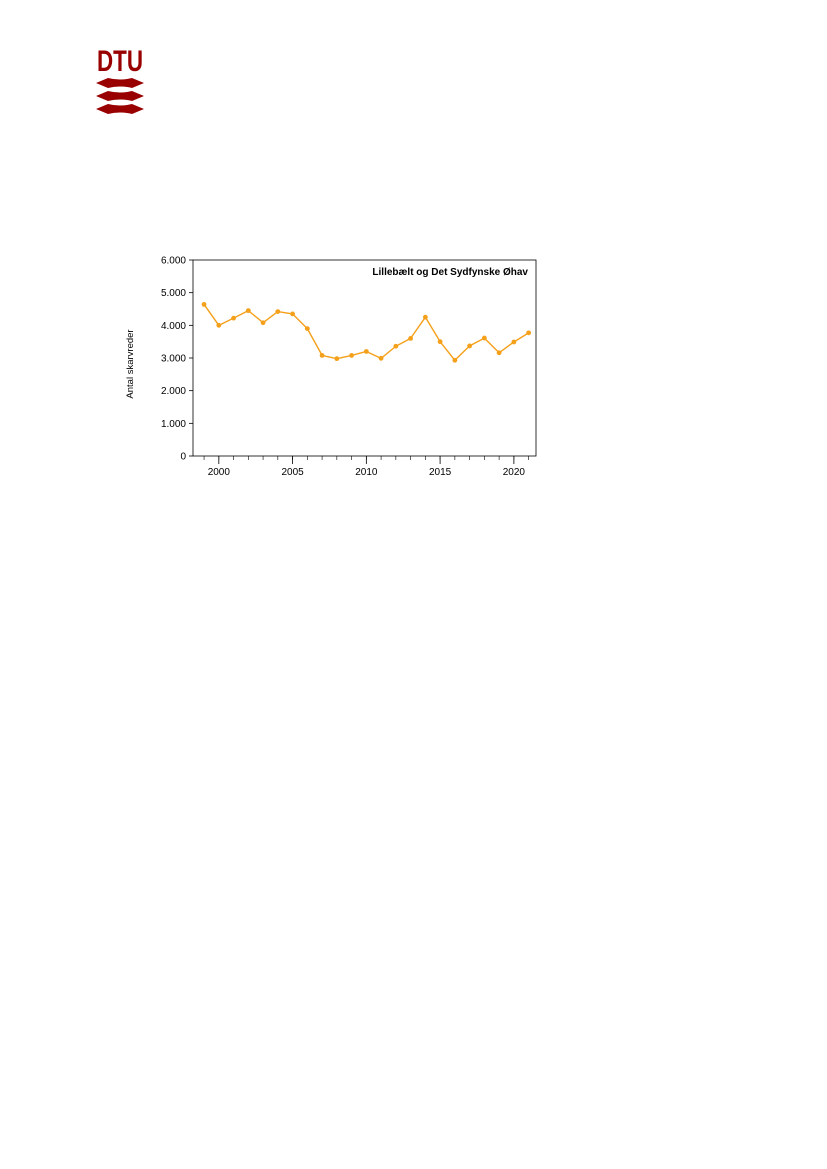  I want to click on y-tick-label: 2.000, so click(173, 391).